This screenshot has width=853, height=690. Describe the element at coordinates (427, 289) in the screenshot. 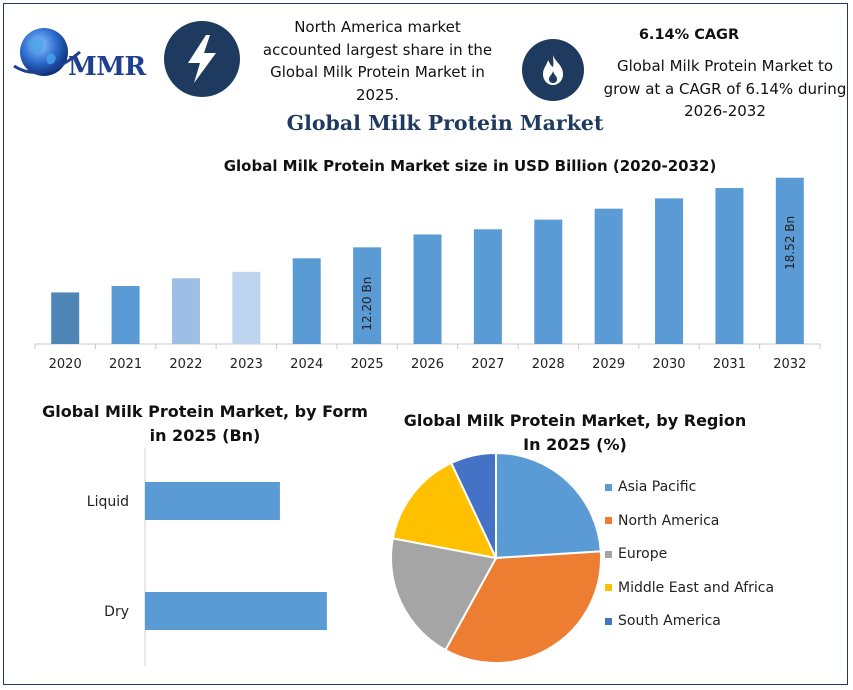

I see `bar-2026` at that location.